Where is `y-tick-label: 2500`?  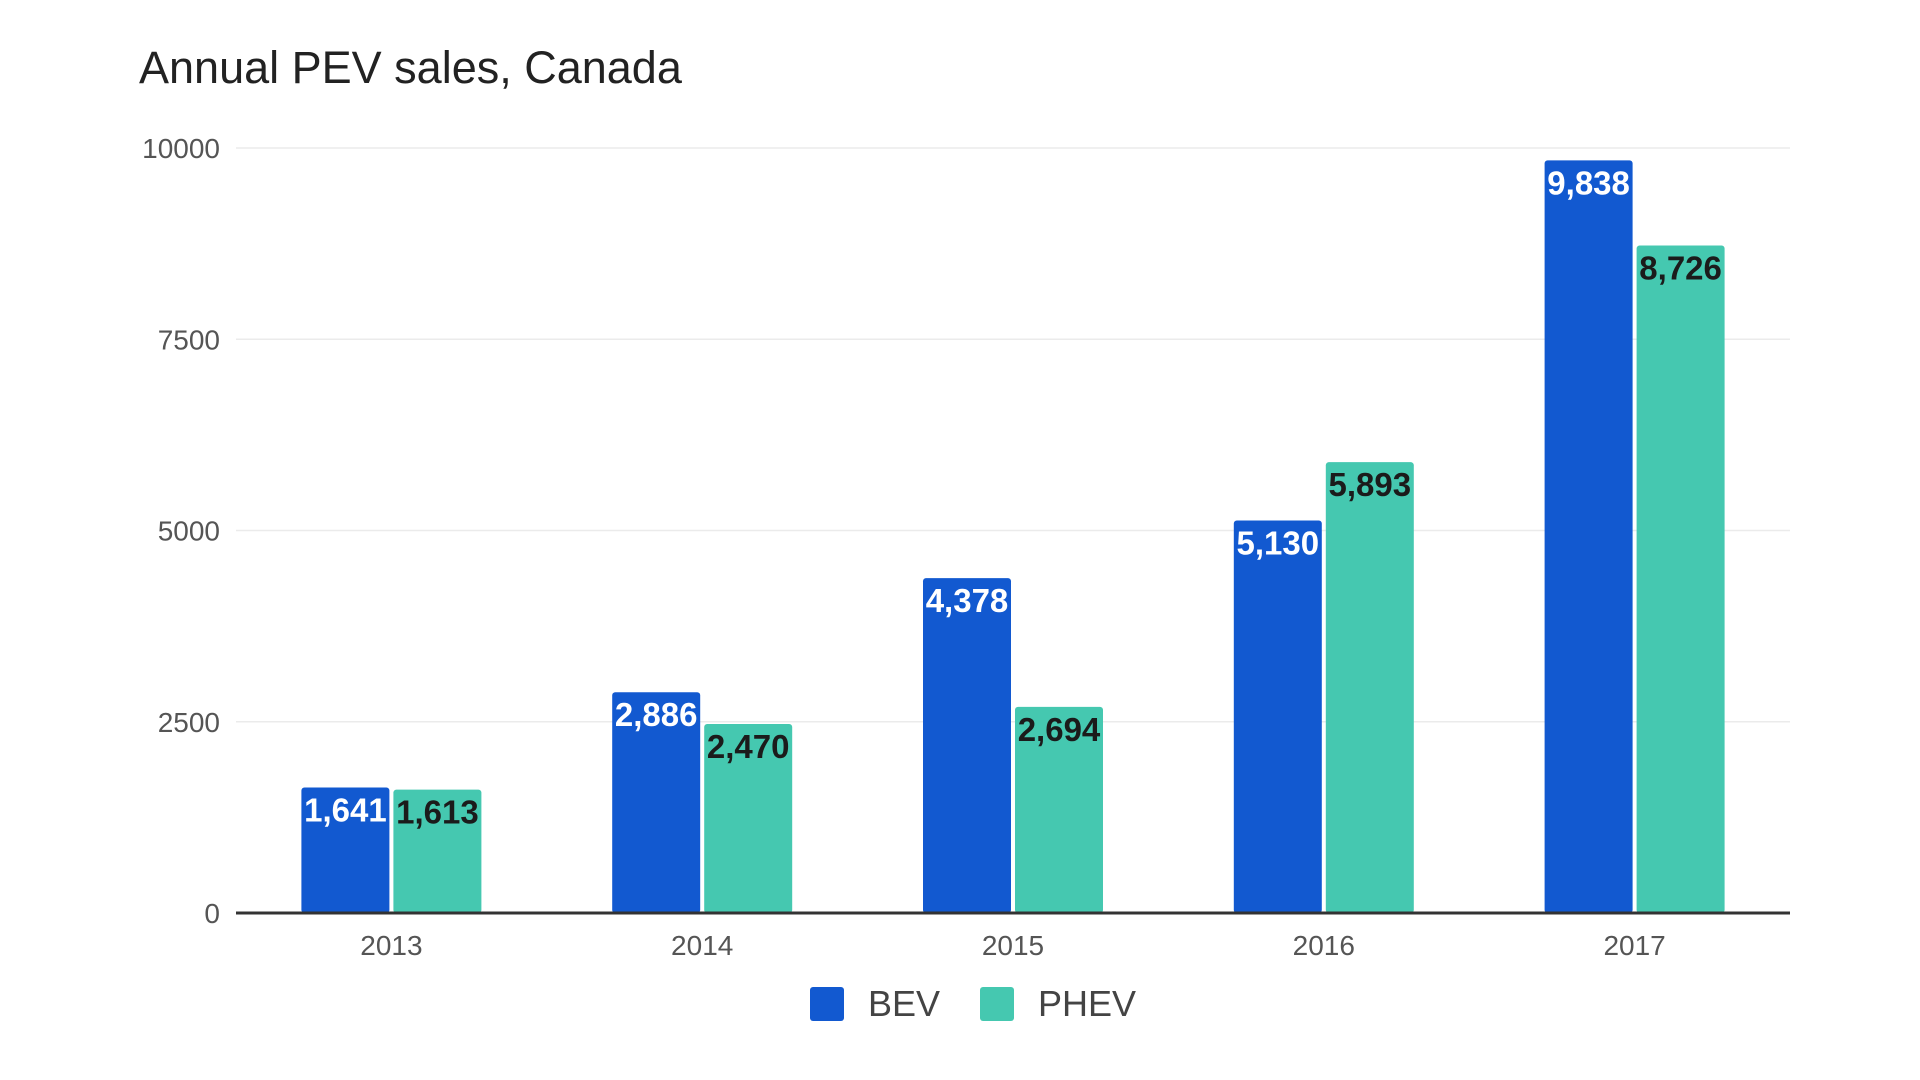
y-tick-label: 2500 is located at coordinates (189, 722).